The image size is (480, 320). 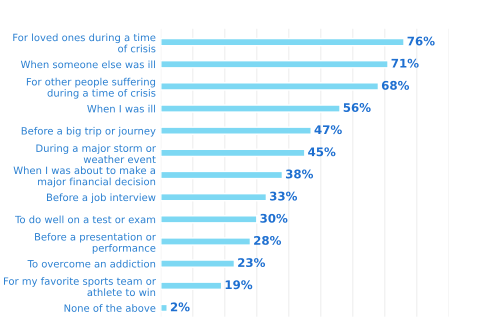 I want to click on y-tick-label: To do well on a test or exam, so click(x=85, y=220).